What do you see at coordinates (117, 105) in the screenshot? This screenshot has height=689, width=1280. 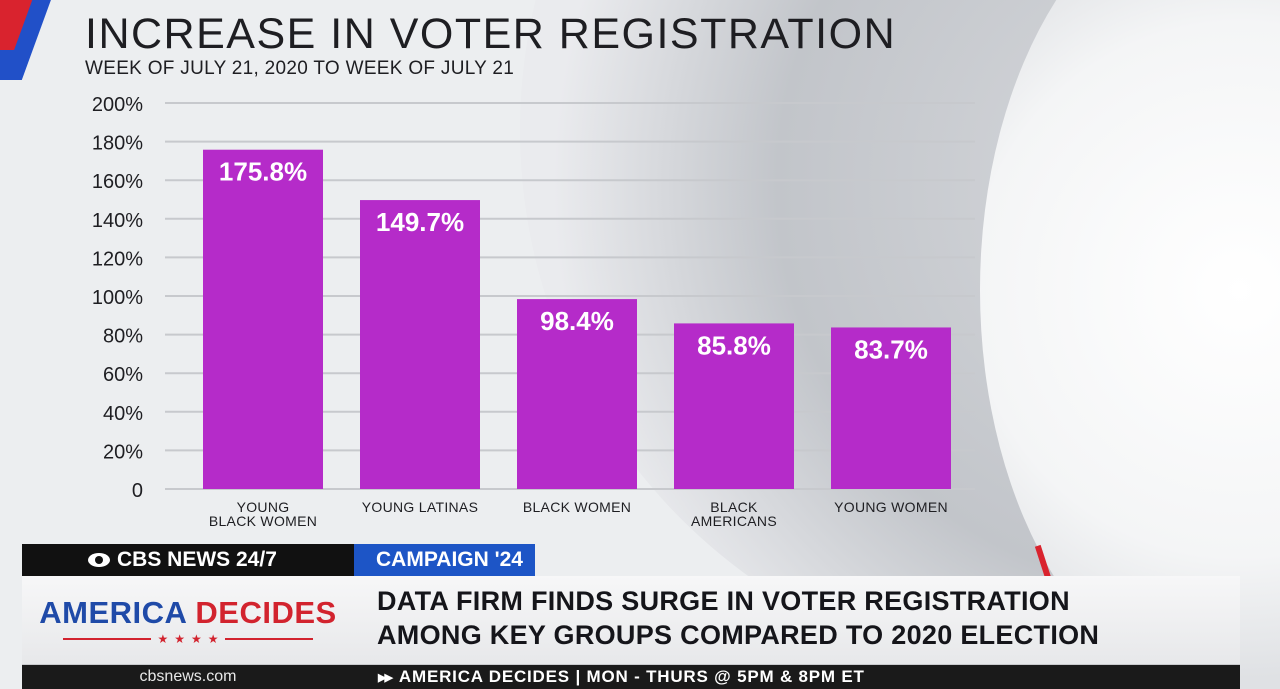 I see `y-tick-label: 200%` at bounding box center [117, 105].